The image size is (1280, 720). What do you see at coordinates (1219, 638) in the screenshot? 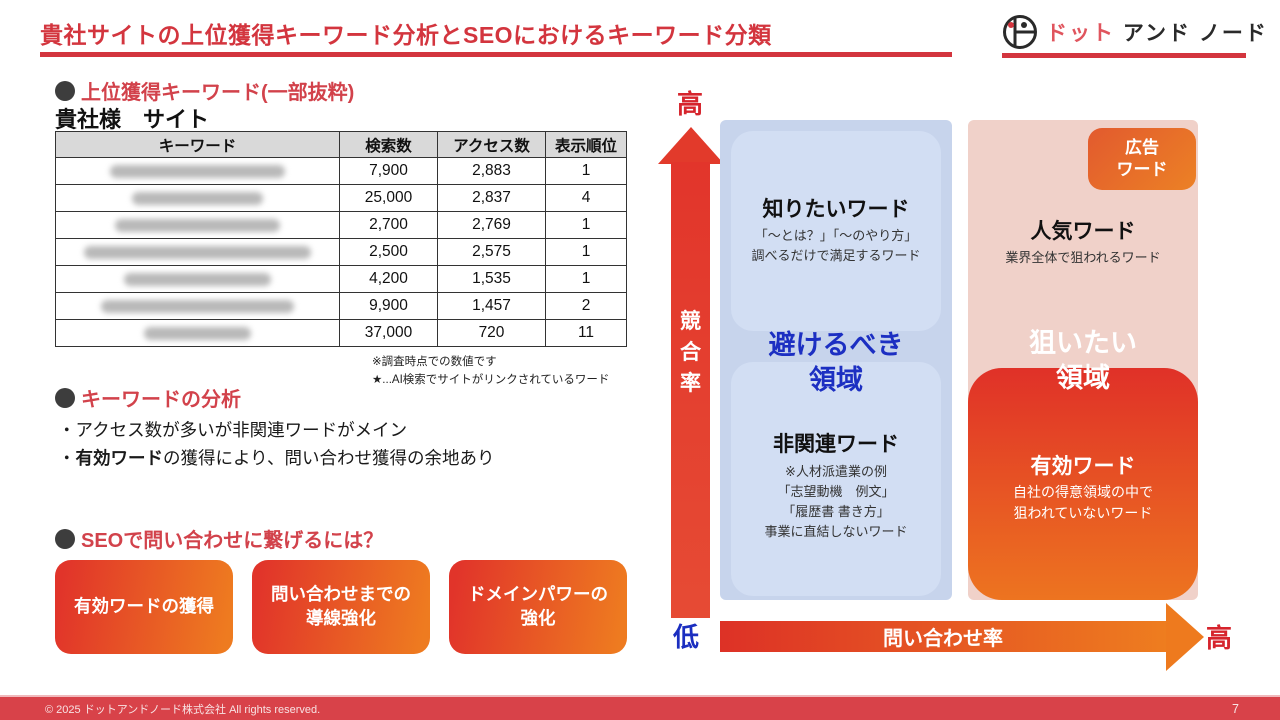
I see `x-axis-high-label: 高` at bounding box center [1219, 638].